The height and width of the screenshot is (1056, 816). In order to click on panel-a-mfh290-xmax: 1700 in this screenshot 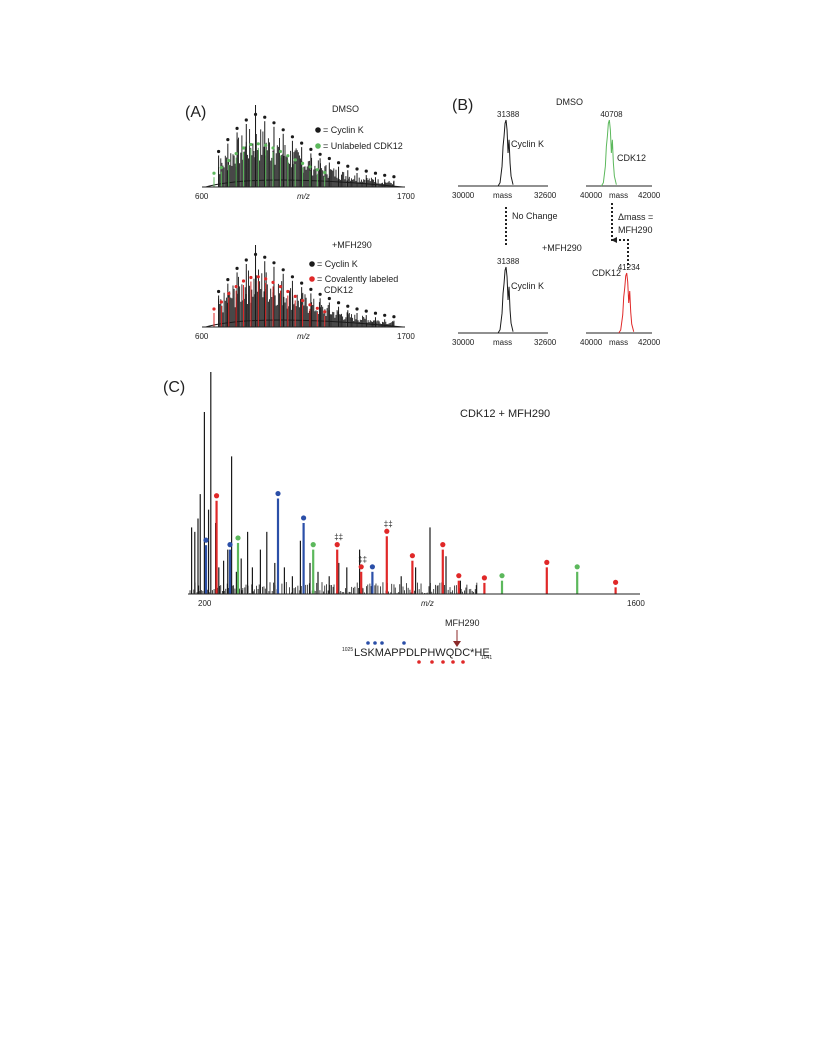, I will do `click(406, 336)`.